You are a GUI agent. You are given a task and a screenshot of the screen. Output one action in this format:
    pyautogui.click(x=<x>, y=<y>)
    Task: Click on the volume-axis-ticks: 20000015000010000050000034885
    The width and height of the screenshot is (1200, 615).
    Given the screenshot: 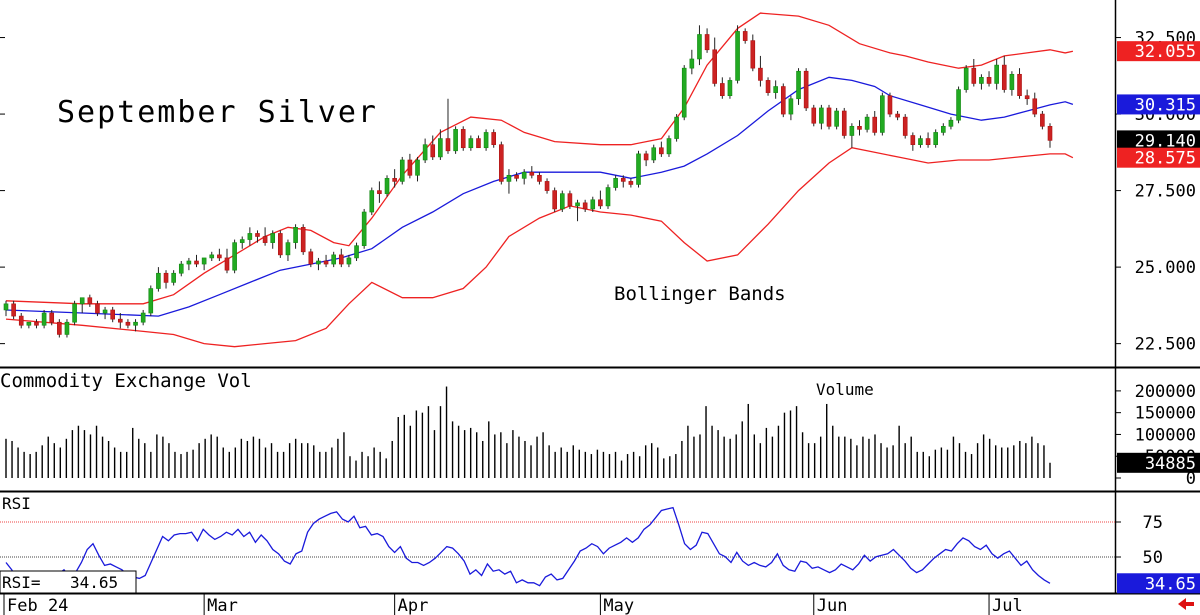 What is the action you would take?
    pyautogui.click(x=1157, y=435)
    